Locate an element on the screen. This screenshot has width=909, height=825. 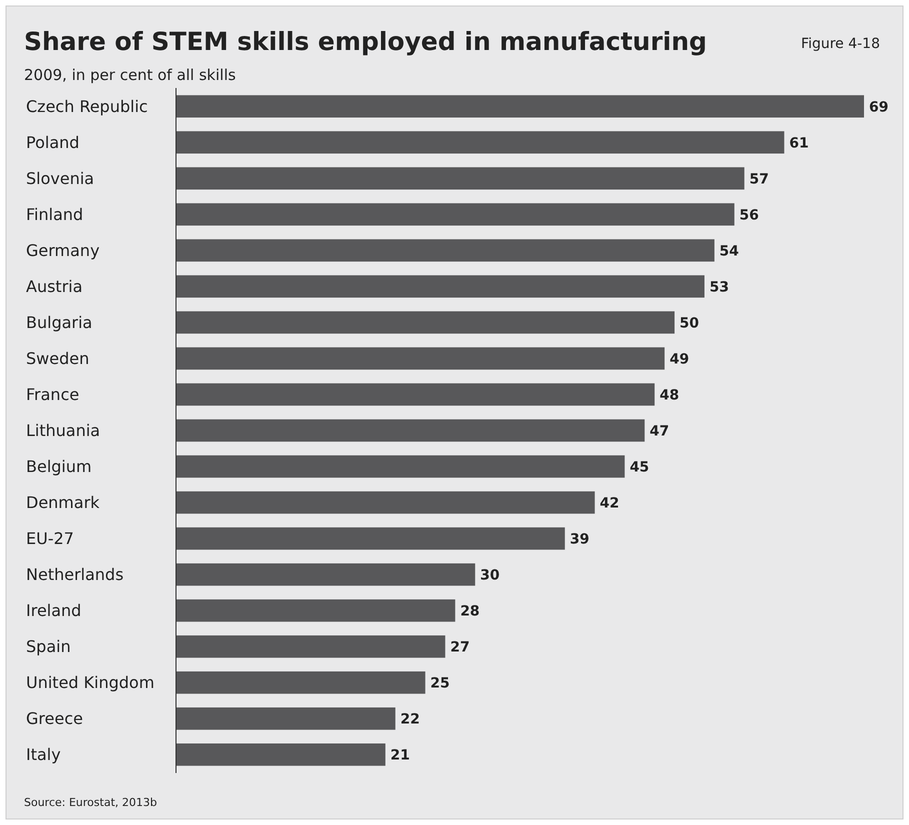
y-tick-label: Ireland is located at coordinates (54, 610).